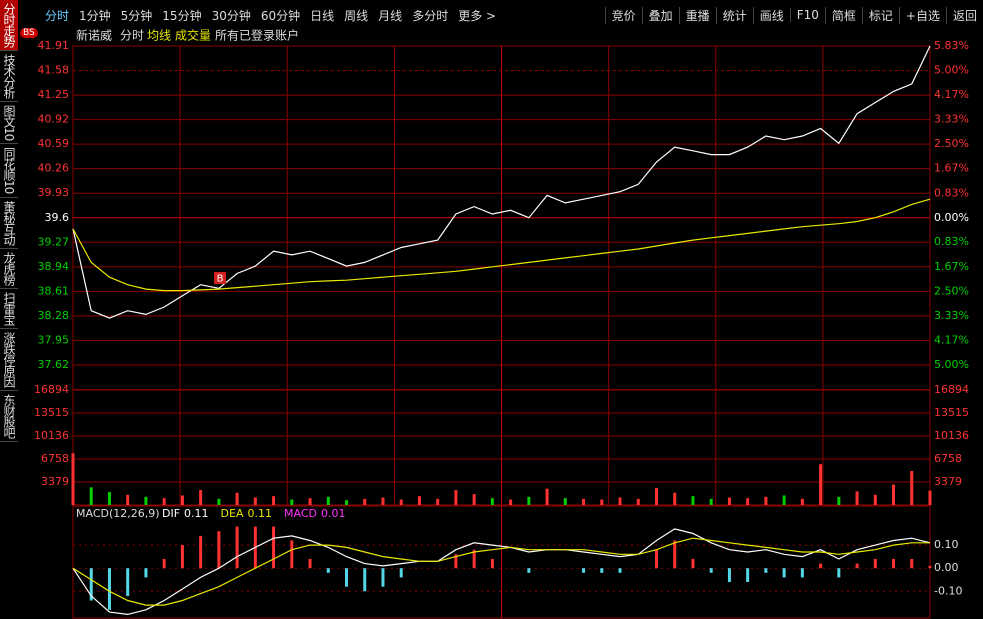 This screenshot has width=983, height=619. I want to click on toolbar-tab: 60分钟, so click(280, 15).